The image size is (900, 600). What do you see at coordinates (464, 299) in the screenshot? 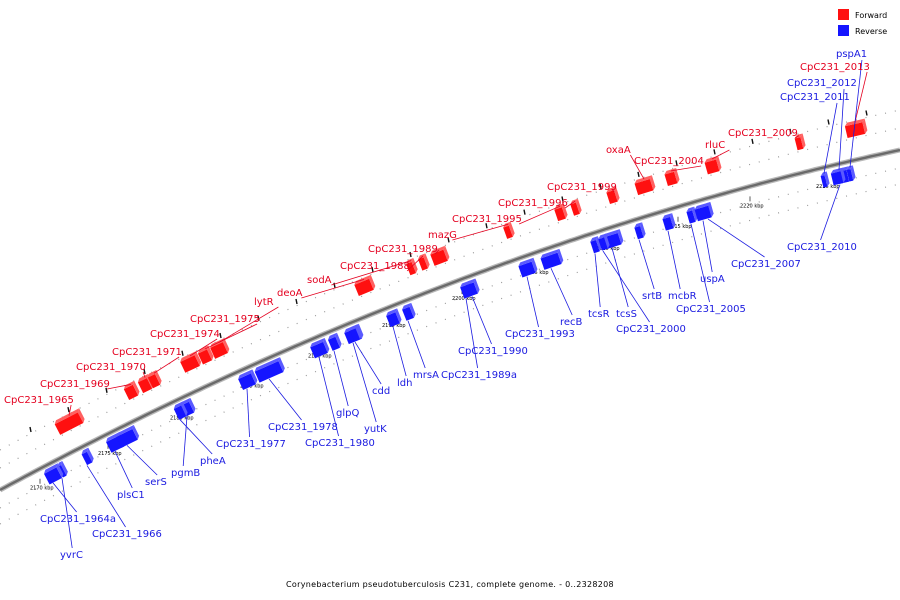
I see `scale-tick-label: 2200 kbp` at bounding box center [464, 299].